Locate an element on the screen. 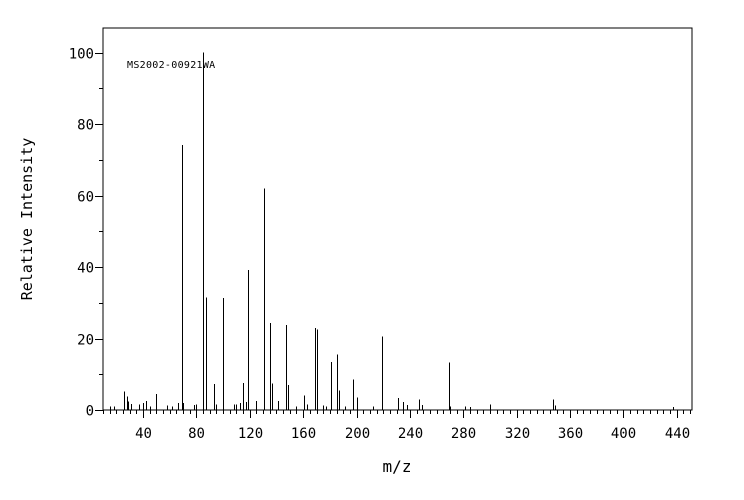 The height and width of the screenshot is (500, 744). x-tick-label: 120 is located at coordinates (250, 434).